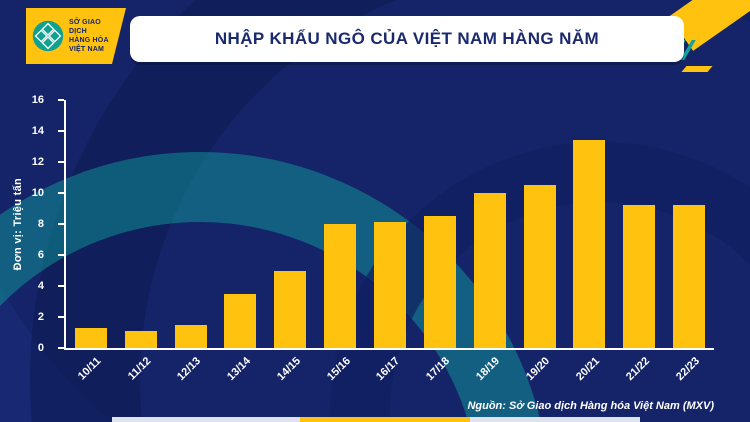 The width and height of the screenshot is (750, 422). What do you see at coordinates (539, 266) in the screenshot?
I see `bar-19/20` at bounding box center [539, 266].